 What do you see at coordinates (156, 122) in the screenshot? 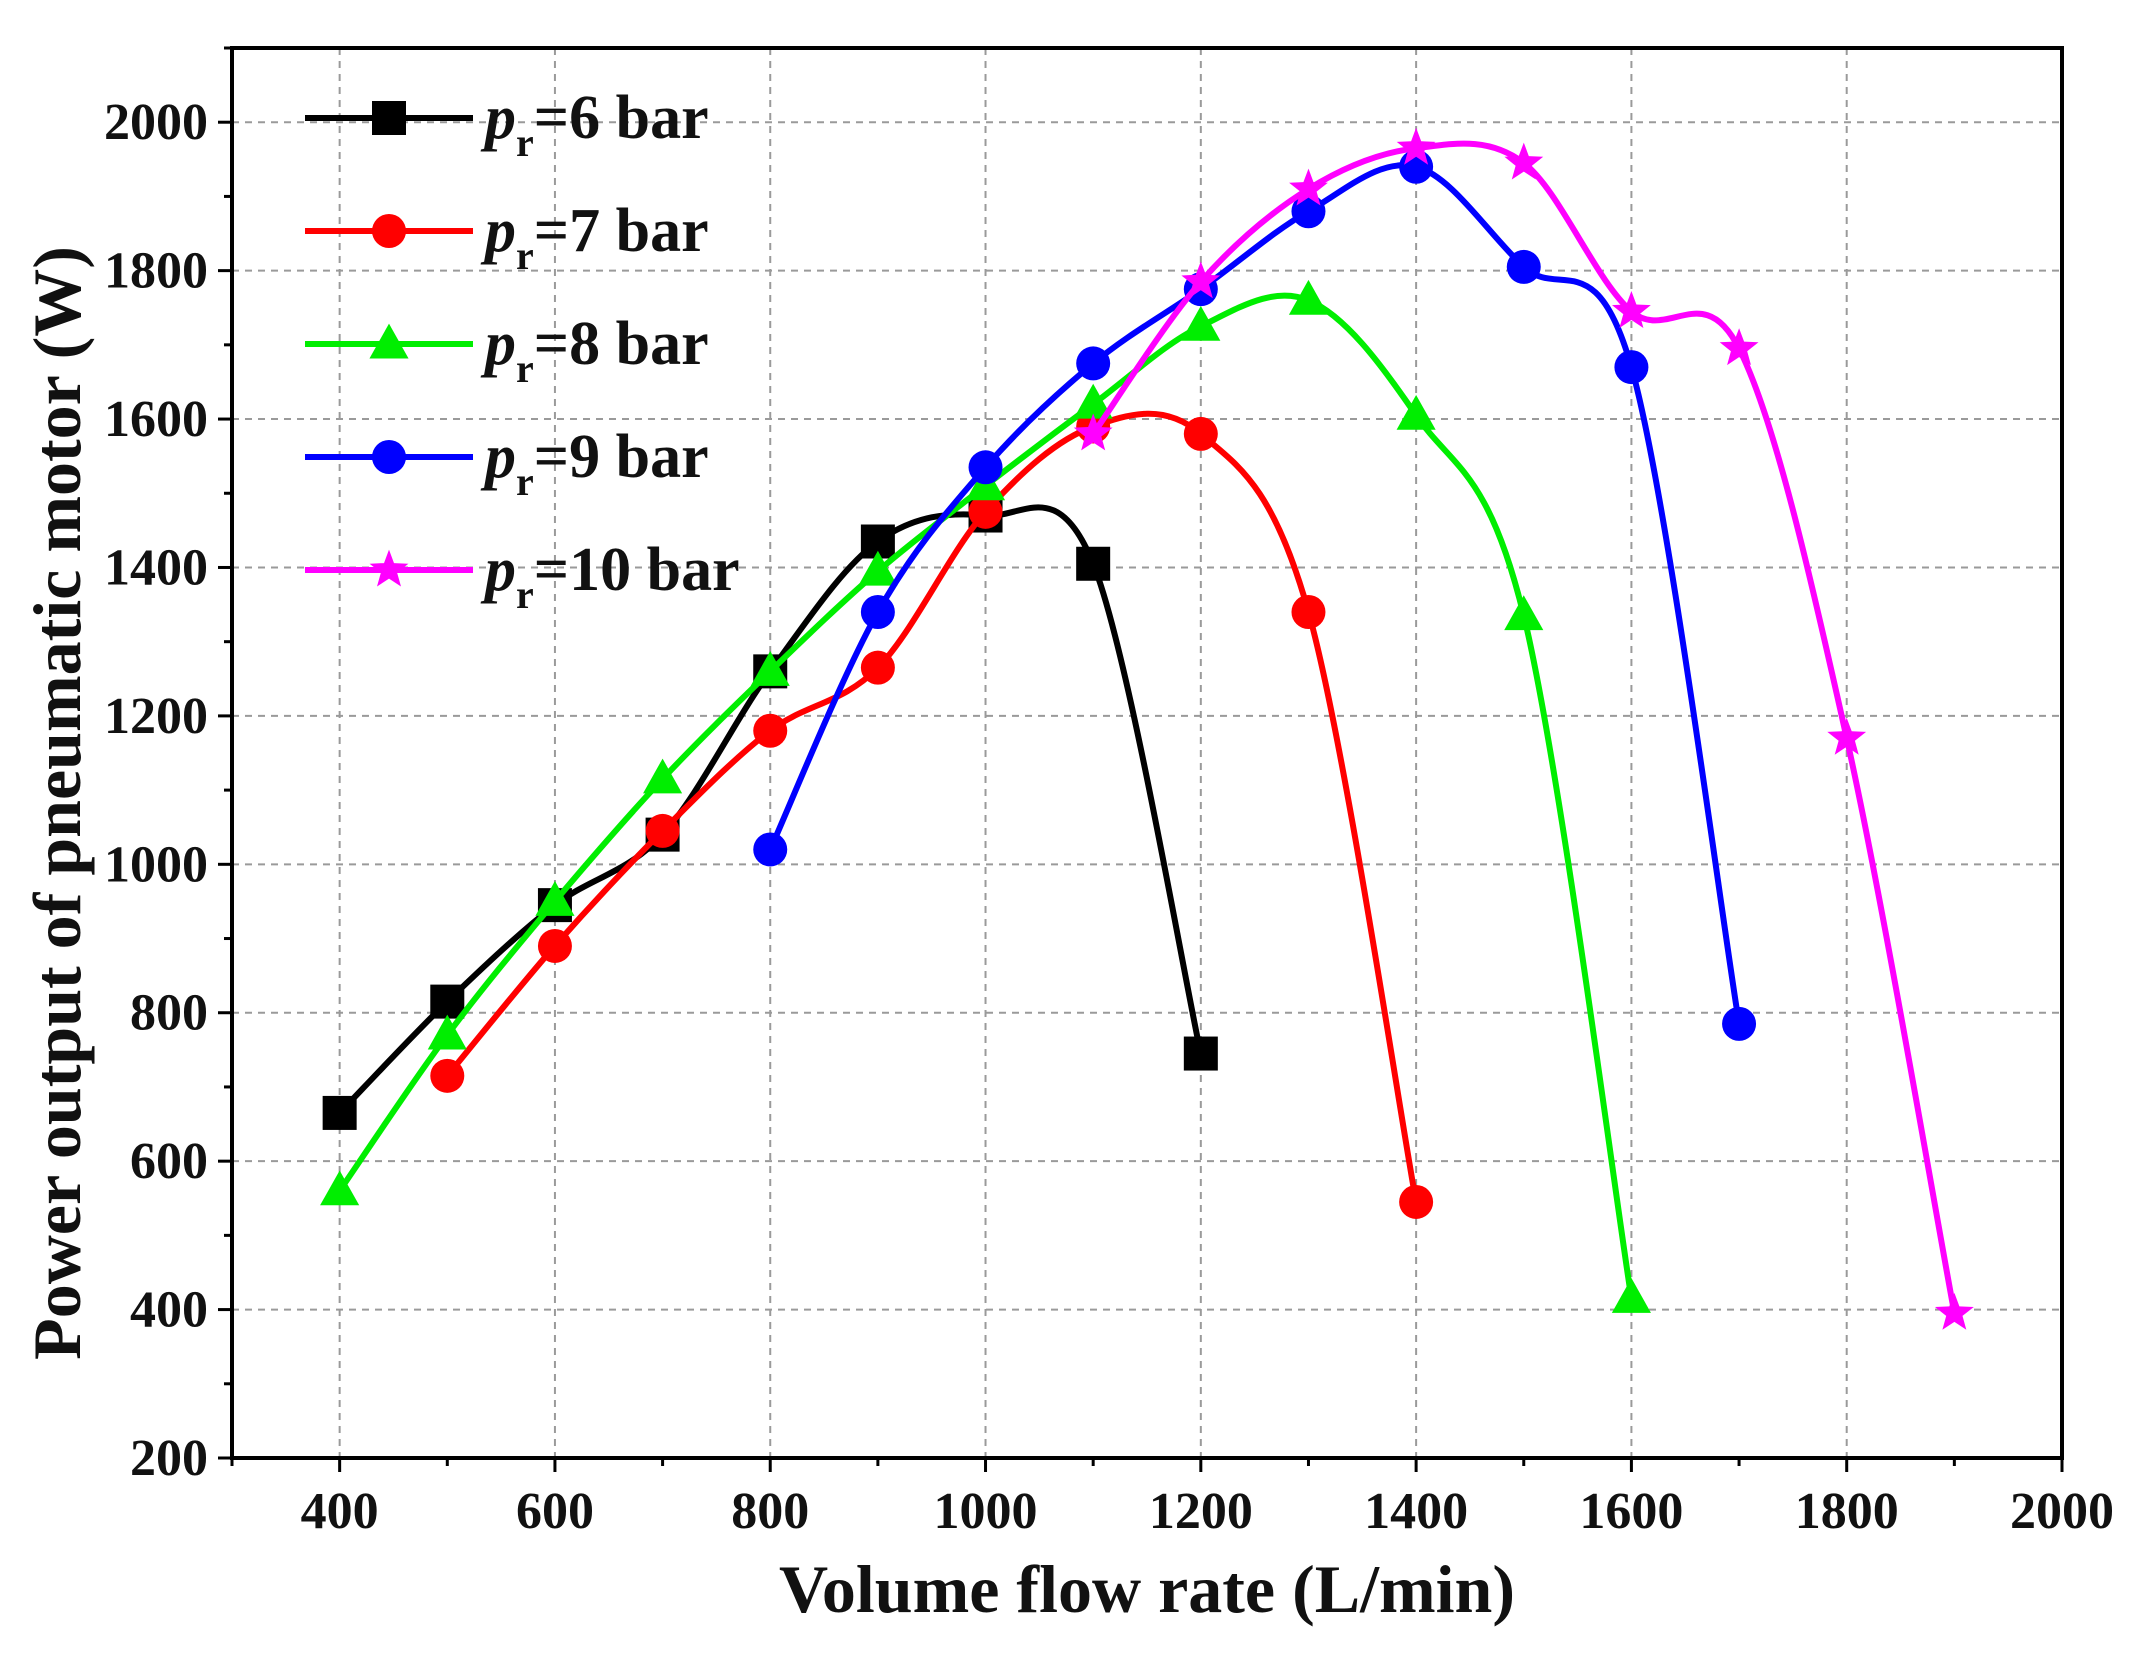
I see `y-tick-label: 2000` at bounding box center [156, 122].